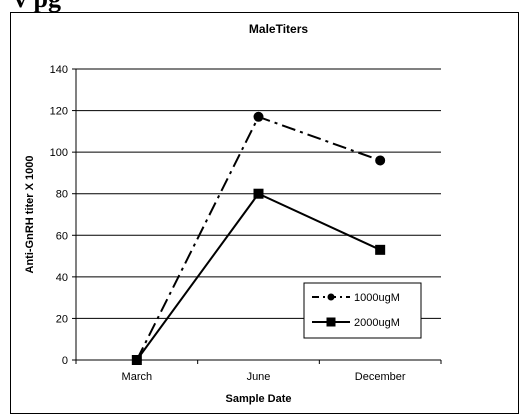 The width and height of the screenshot is (520, 415). Describe the element at coordinates (62, 236) in the screenshot. I see `y-tick-label: 60` at that location.